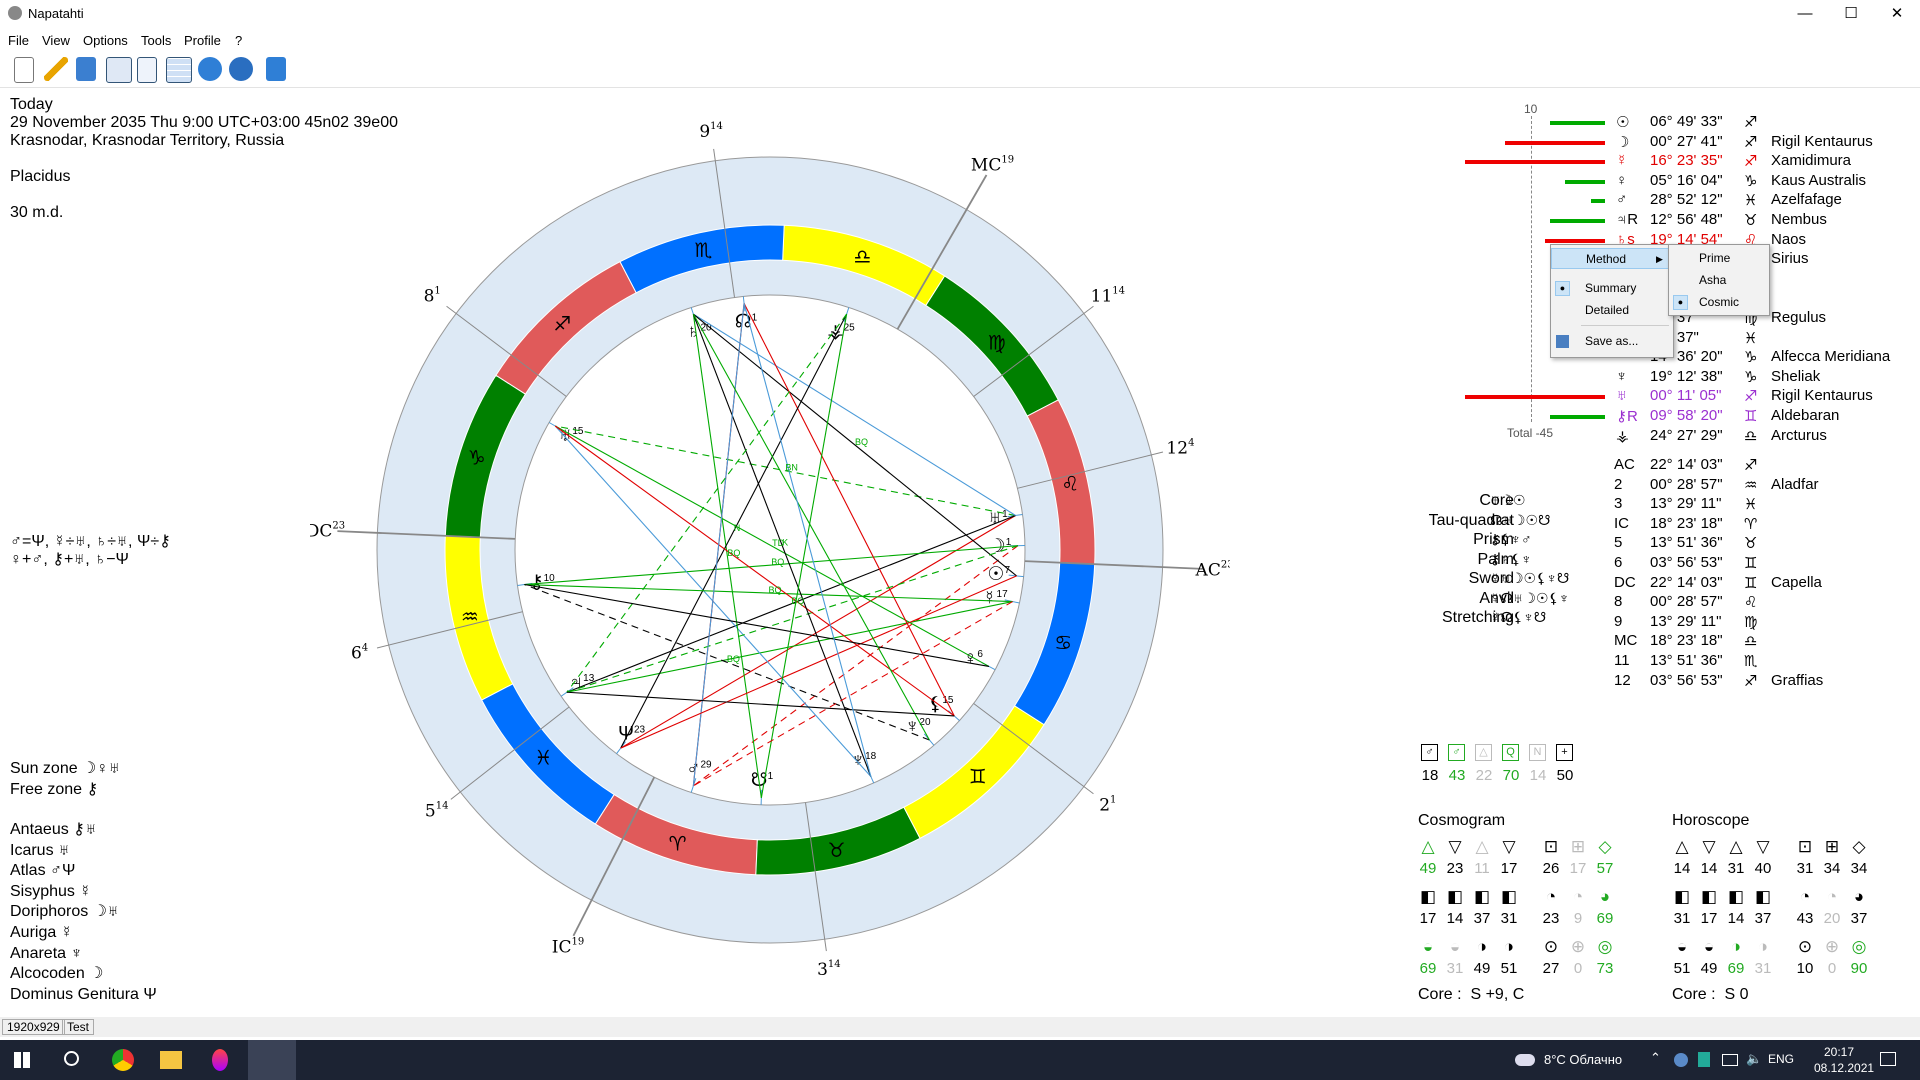 Image resolution: width=1920 pixels, height=1080 pixels. I want to click on search-icon, so click(71, 1058).